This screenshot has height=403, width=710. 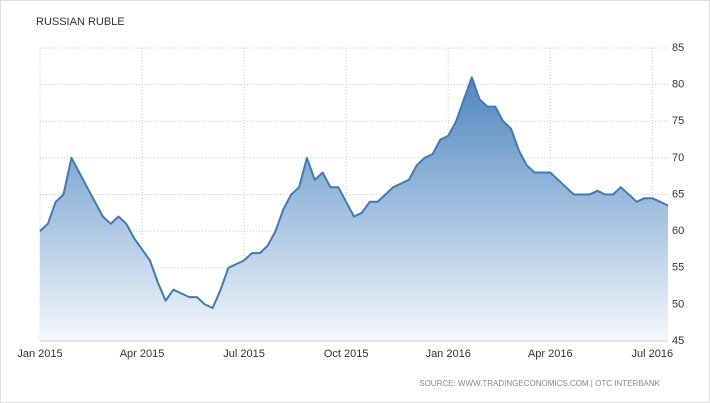 What do you see at coordinates (39, 354) in the screenshot?
I see `x-tick-label: Jan 2015` at bounding box center [39, 354].